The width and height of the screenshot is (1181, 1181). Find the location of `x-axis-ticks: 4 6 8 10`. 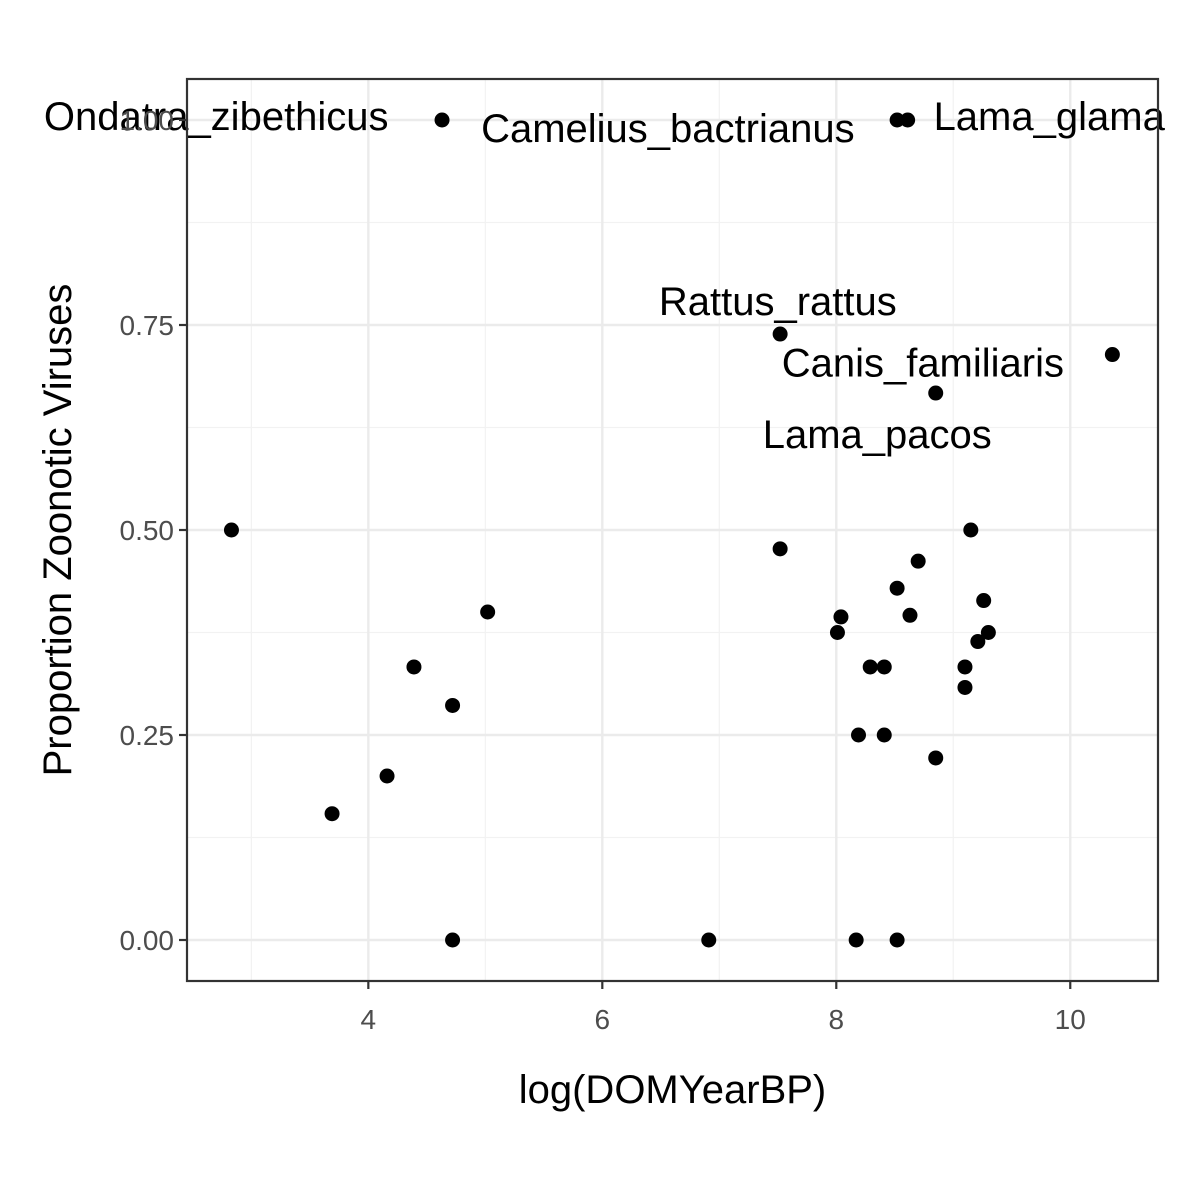

x-axis-ticks: 4 6 8 10 is located at coordinates (723, 1008).